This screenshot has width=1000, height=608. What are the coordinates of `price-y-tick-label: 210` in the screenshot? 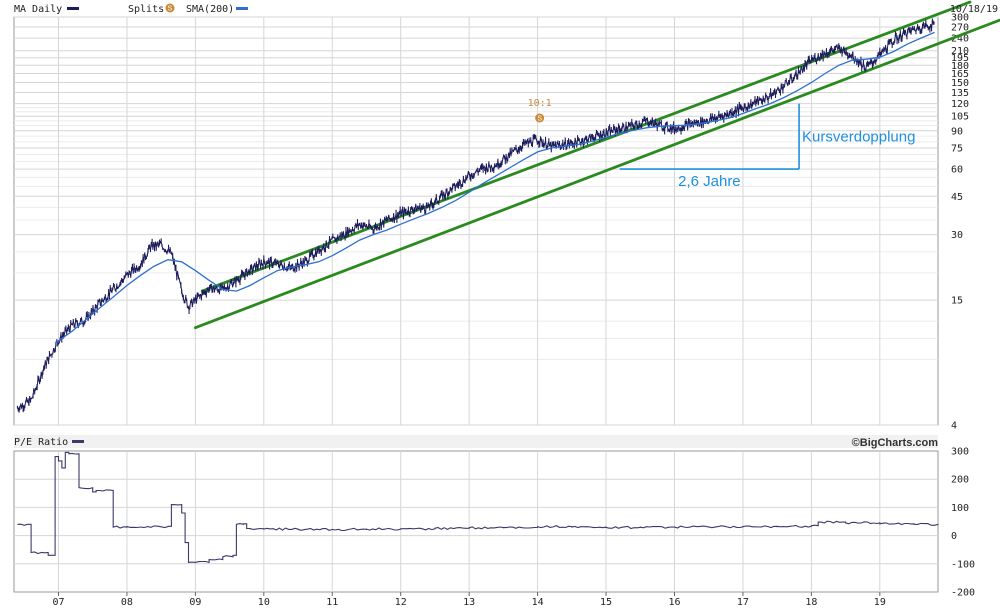 It's located at (960, 51).